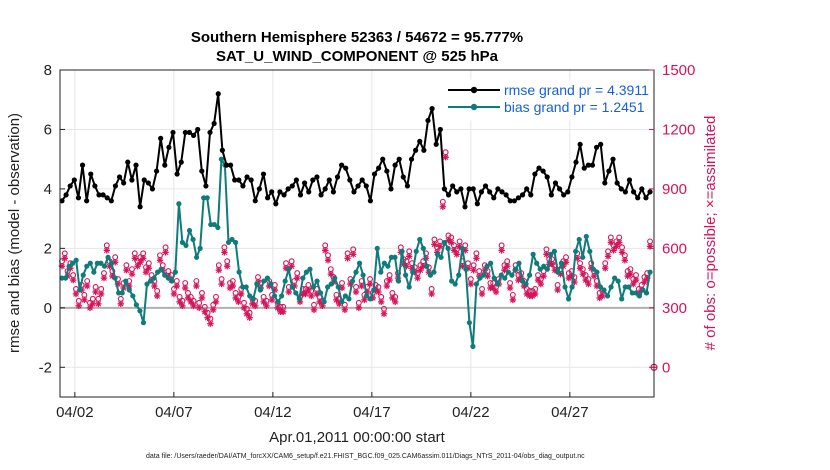 This screenshot has height=470, width=830. Describe the element at coordinates (52, 219) in the screenshot. I see `y-axis-ticks: -2 0 2 4 6 8` at that location.